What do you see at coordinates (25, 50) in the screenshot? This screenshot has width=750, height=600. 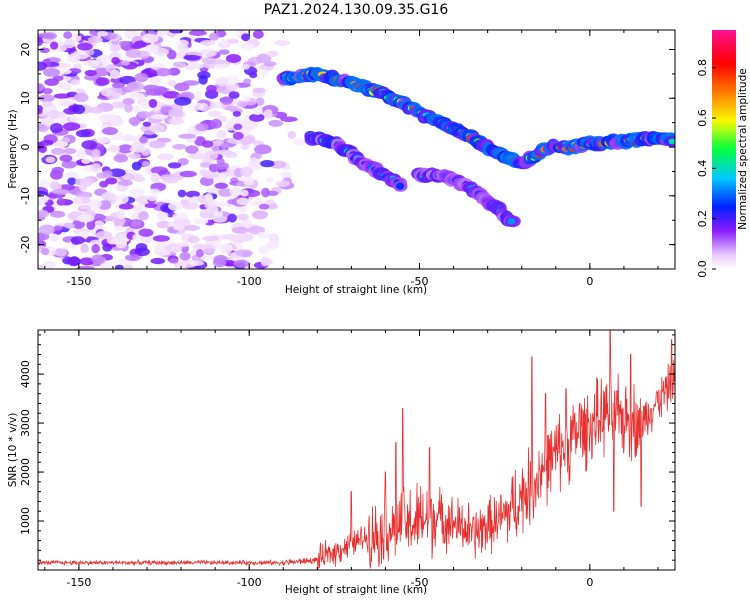 I see `spectrogram-ytick-label: 20` at bounding box center [25, 50].